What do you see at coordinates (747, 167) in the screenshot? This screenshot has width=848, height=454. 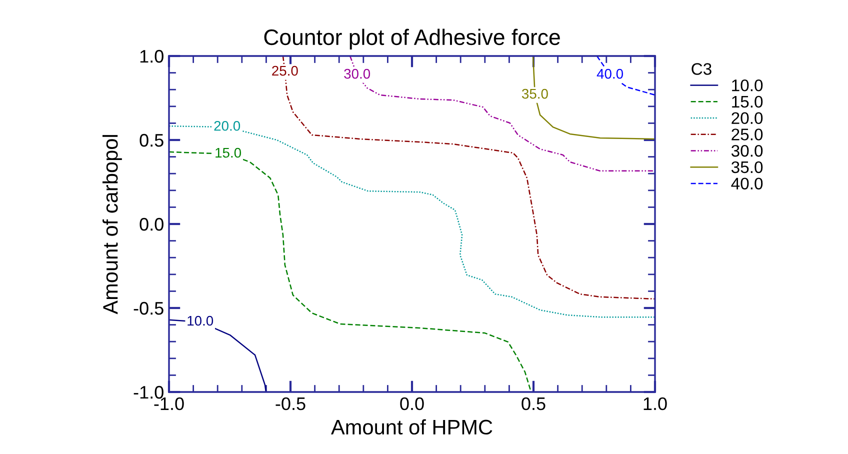 I see `legend-label: 35.0` at bounding box center [747, 167].